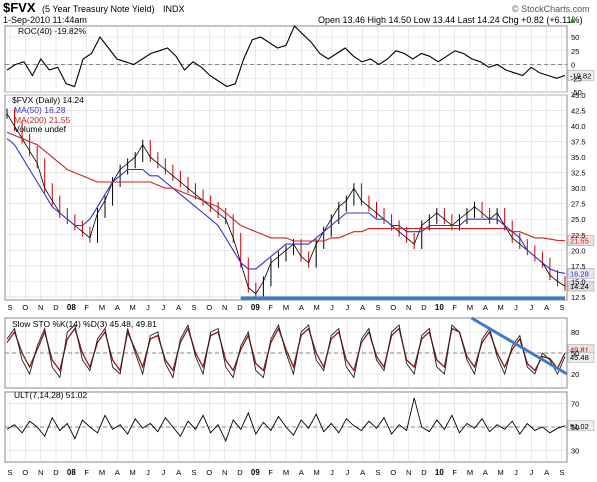  What do you see at coordinates (42, 120) in the screenshot?
I see `legend-ma200: MA(200) 21.55` at bounding box center [42, 120].